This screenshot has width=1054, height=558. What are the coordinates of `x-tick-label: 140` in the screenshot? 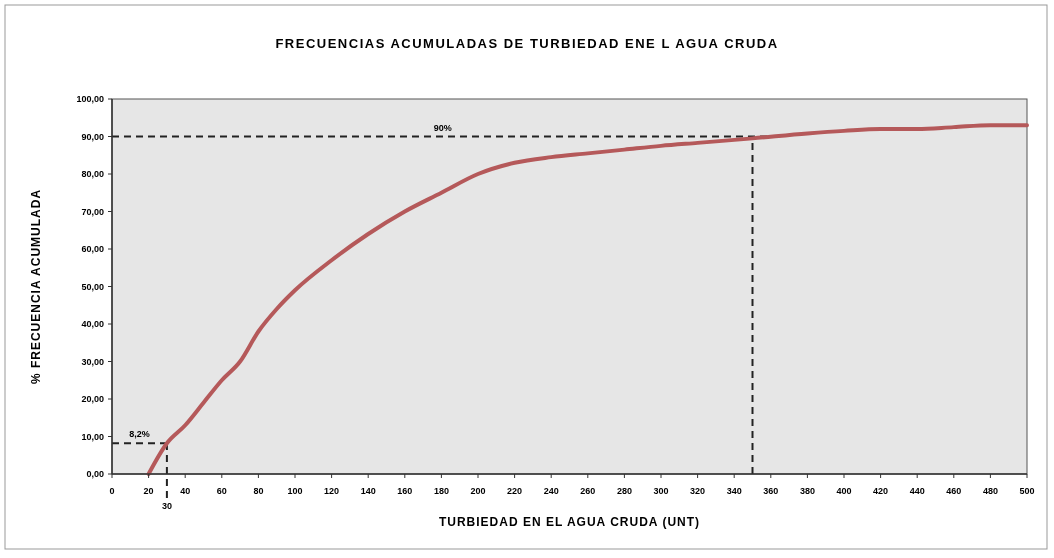 It's located at (368, 491).